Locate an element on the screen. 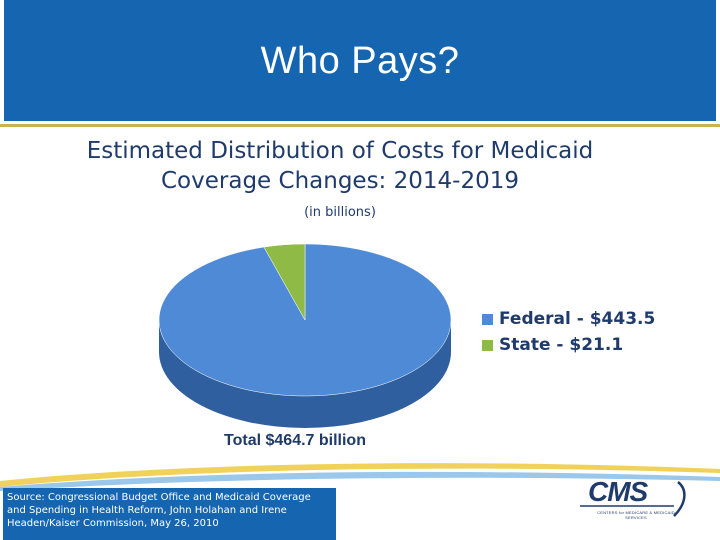 This screenshot has height=540, width=720. legend-label-state: State - $21.1 is located at coordinates (561, 345).